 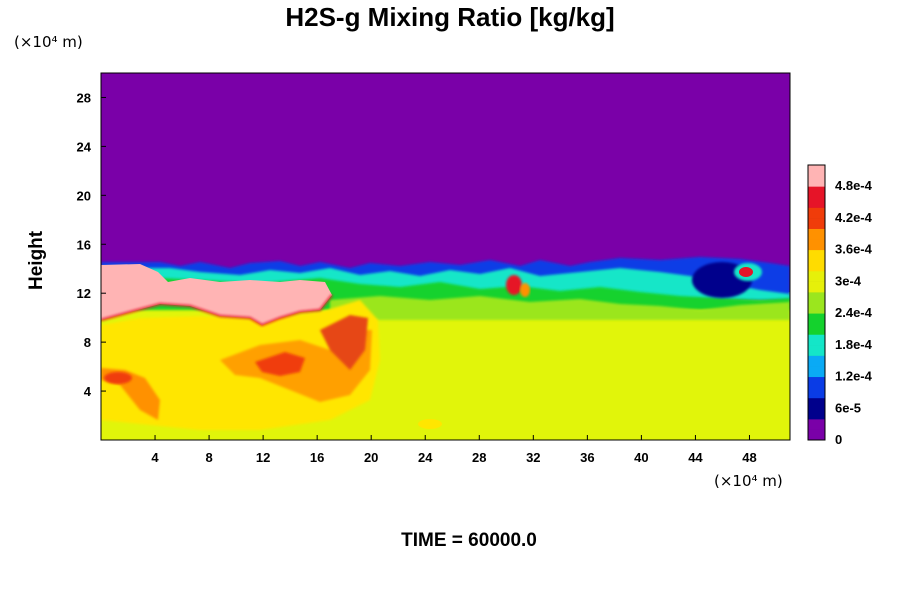 I want to click on x-tick-label: 16, so click(x=317, y=457).